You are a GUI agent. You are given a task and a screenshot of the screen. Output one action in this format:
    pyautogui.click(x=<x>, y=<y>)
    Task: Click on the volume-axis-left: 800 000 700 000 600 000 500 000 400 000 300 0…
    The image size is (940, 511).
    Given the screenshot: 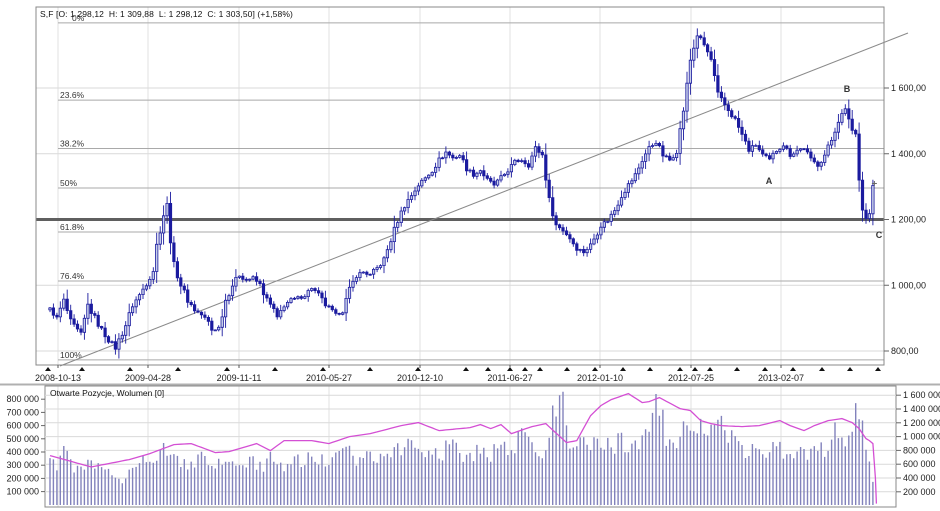 What is the action you would take?
    pyautogui.click(x=25, y=445)
    